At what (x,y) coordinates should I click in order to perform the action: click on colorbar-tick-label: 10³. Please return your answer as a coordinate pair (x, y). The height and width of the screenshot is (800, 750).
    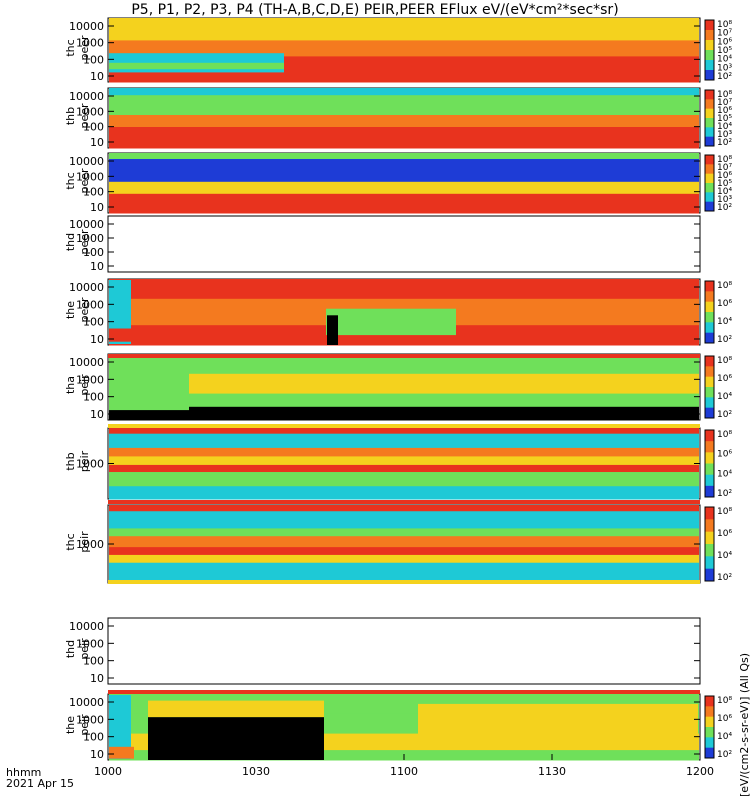
    Looking at the image, I should click on (724, 135).